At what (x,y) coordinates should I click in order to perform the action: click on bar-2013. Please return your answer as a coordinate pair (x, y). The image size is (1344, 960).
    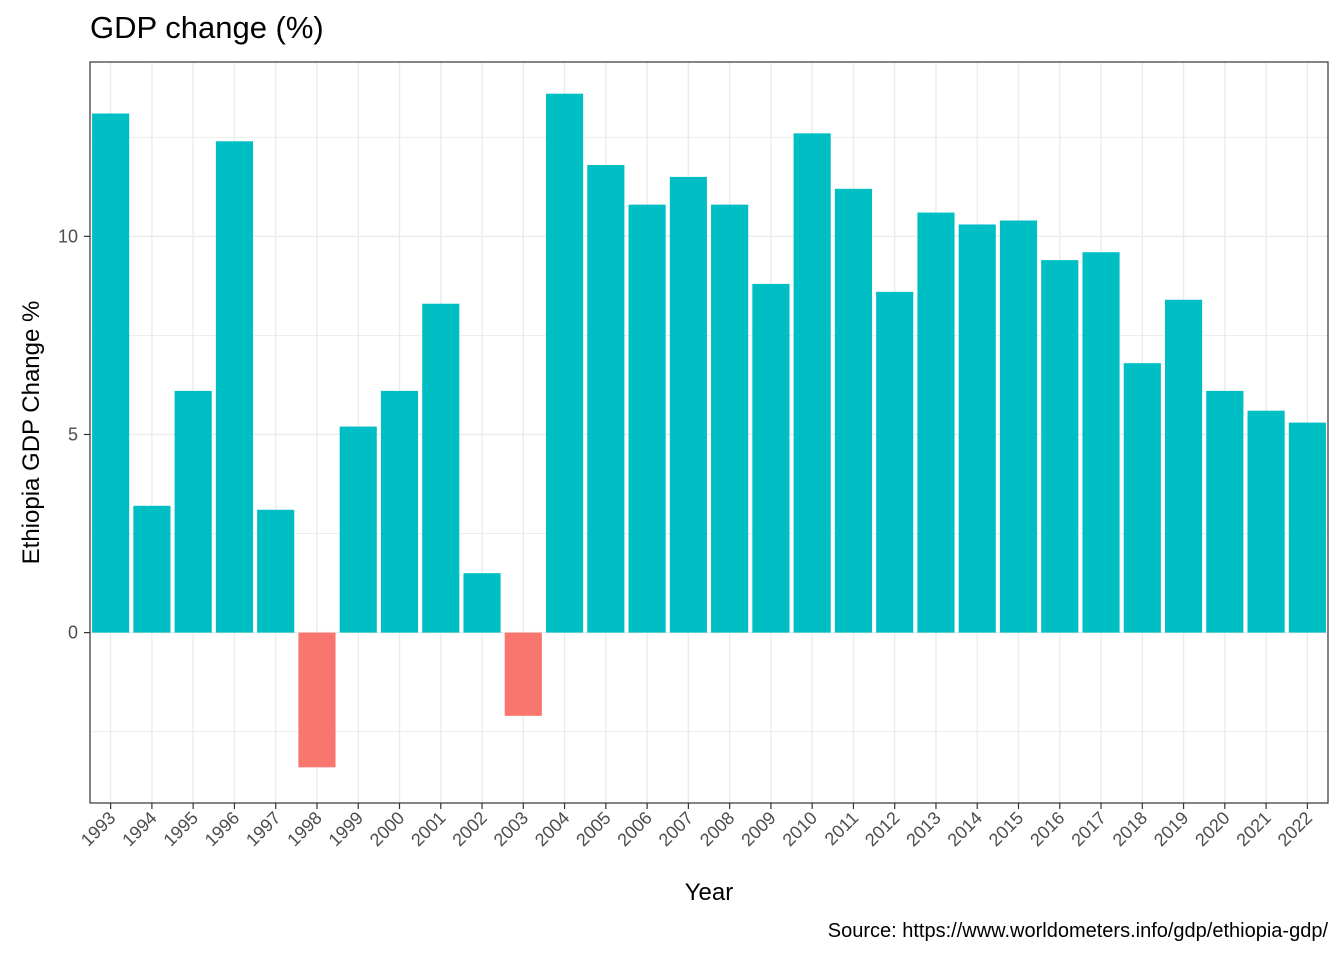
    Looking at the image, I should click on (936, 422).